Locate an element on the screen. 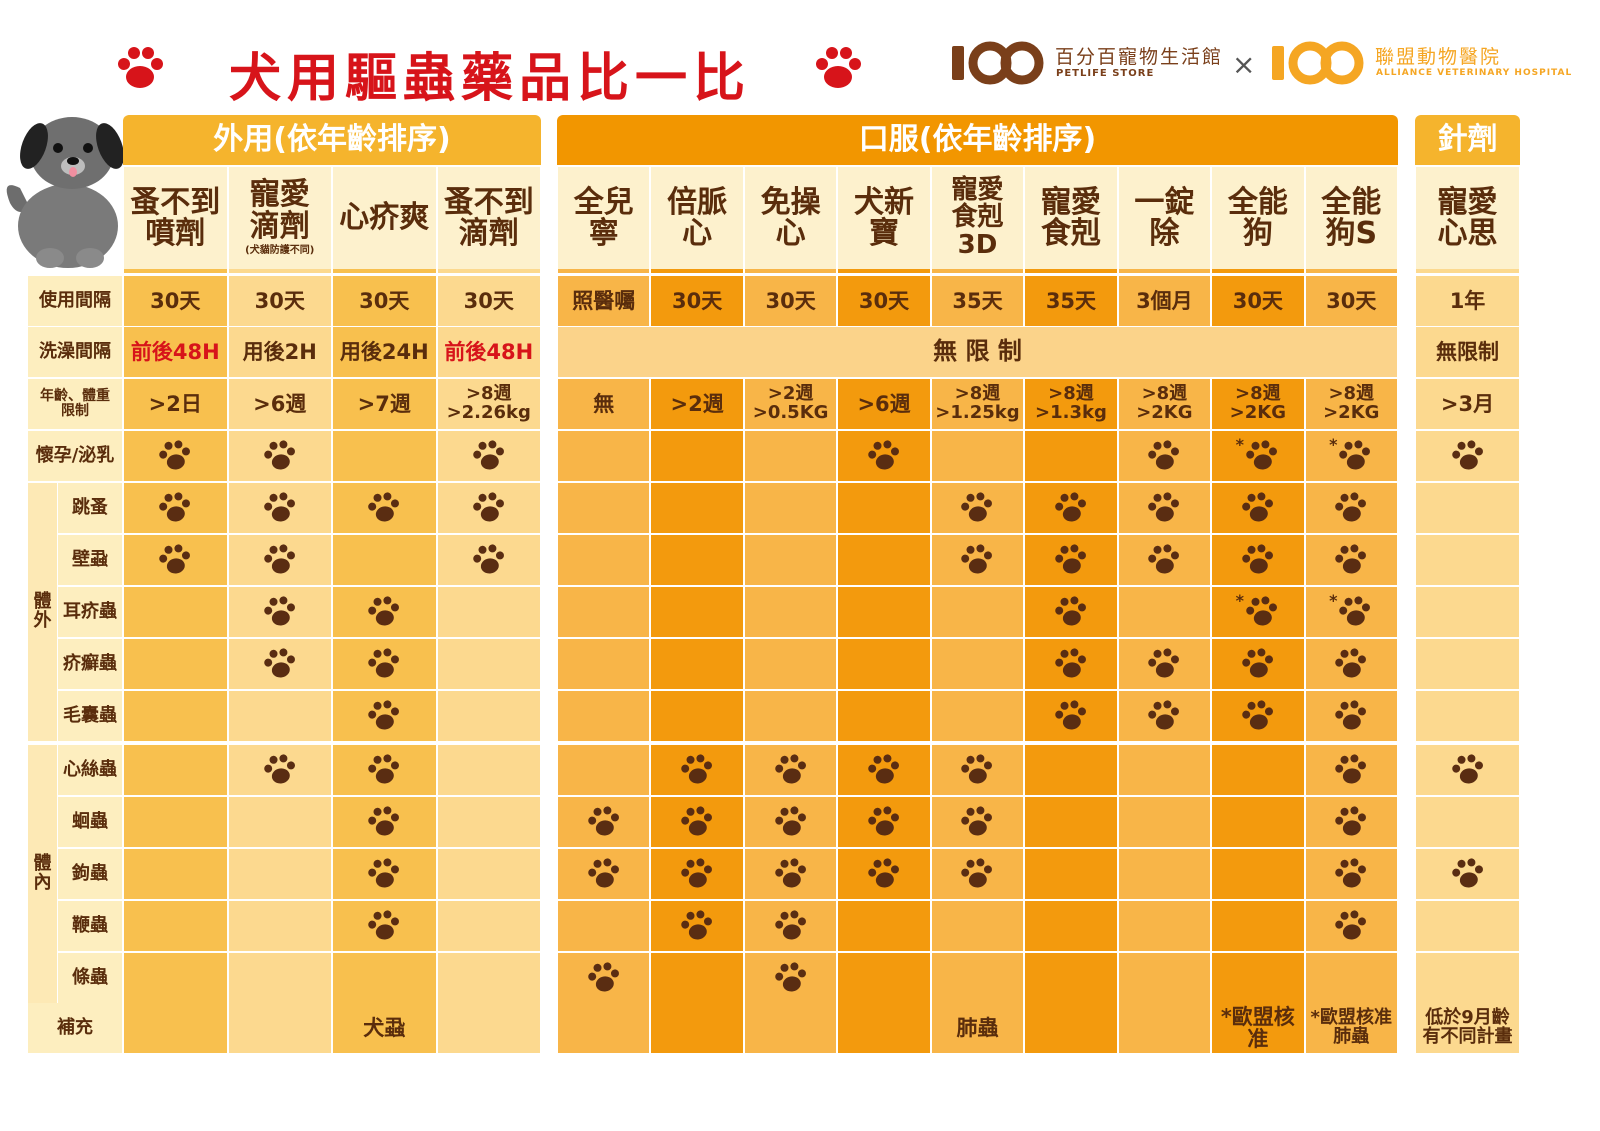  alliance-logo is located at coordinates (1318, 63).